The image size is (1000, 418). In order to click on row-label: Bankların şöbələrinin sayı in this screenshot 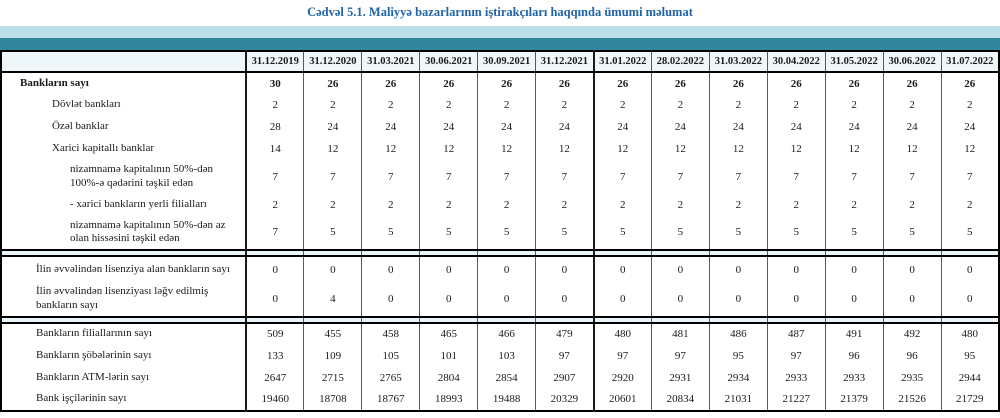, I will do `click(94, 354)`.